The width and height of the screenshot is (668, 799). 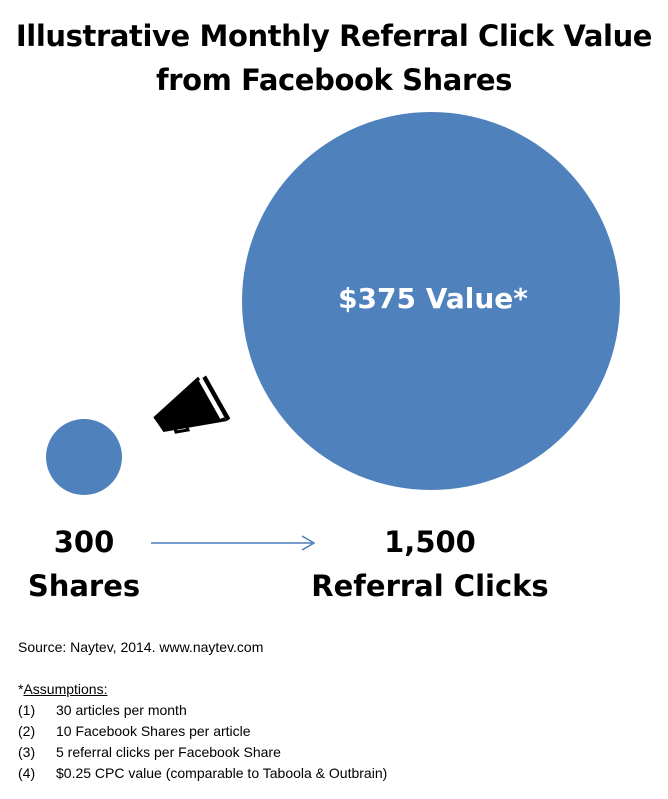 I want to click on asterisk: *, so click(x=21, y=689).